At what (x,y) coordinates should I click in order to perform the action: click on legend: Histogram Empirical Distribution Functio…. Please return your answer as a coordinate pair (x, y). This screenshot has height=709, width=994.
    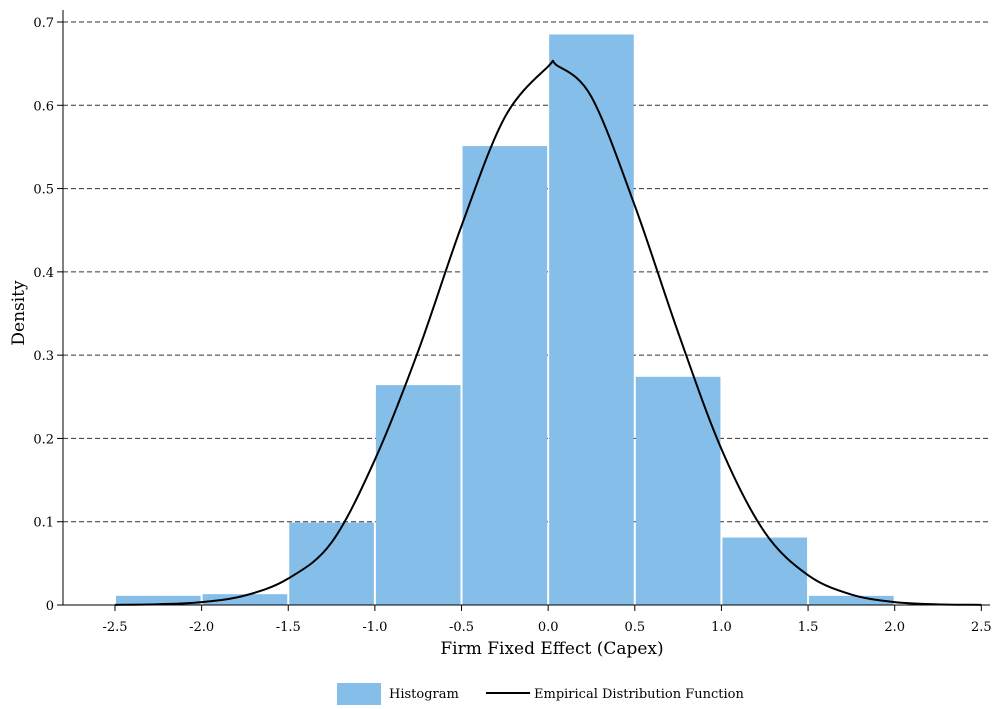
    Looking at the image, I should click on (541, 694).